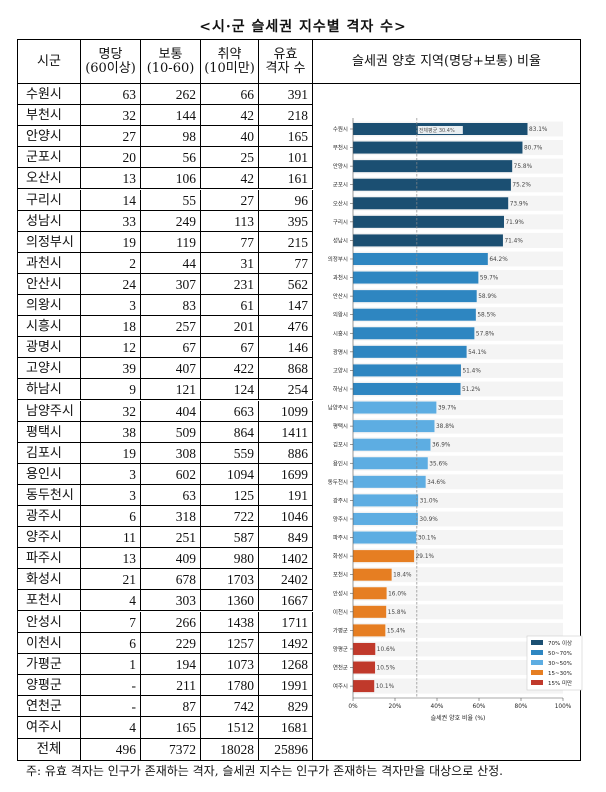  I want to click on cell-valid: 96, so click(286, 200).